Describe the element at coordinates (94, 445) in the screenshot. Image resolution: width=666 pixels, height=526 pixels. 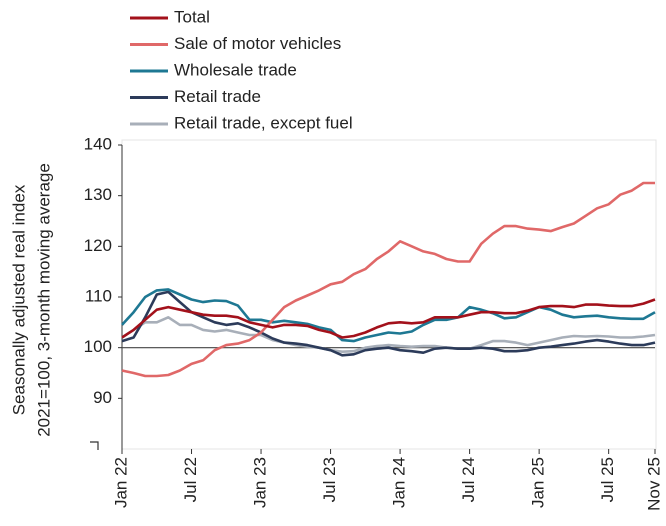
I see `axis-break` at that location.